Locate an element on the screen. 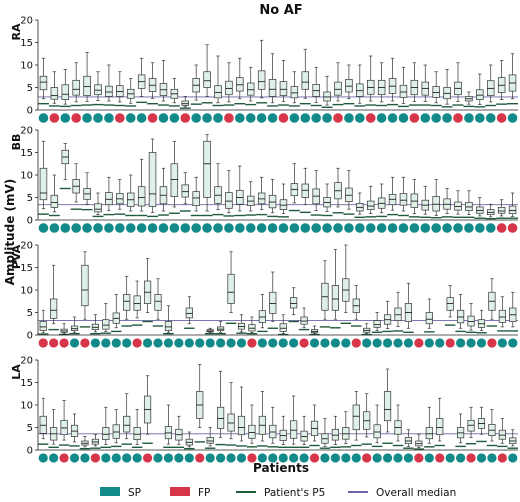 The height and width of the screenshot is (502, 520). chart-legend: SP FP Patient's P5 Overall median is located at coordinates (278, 493).